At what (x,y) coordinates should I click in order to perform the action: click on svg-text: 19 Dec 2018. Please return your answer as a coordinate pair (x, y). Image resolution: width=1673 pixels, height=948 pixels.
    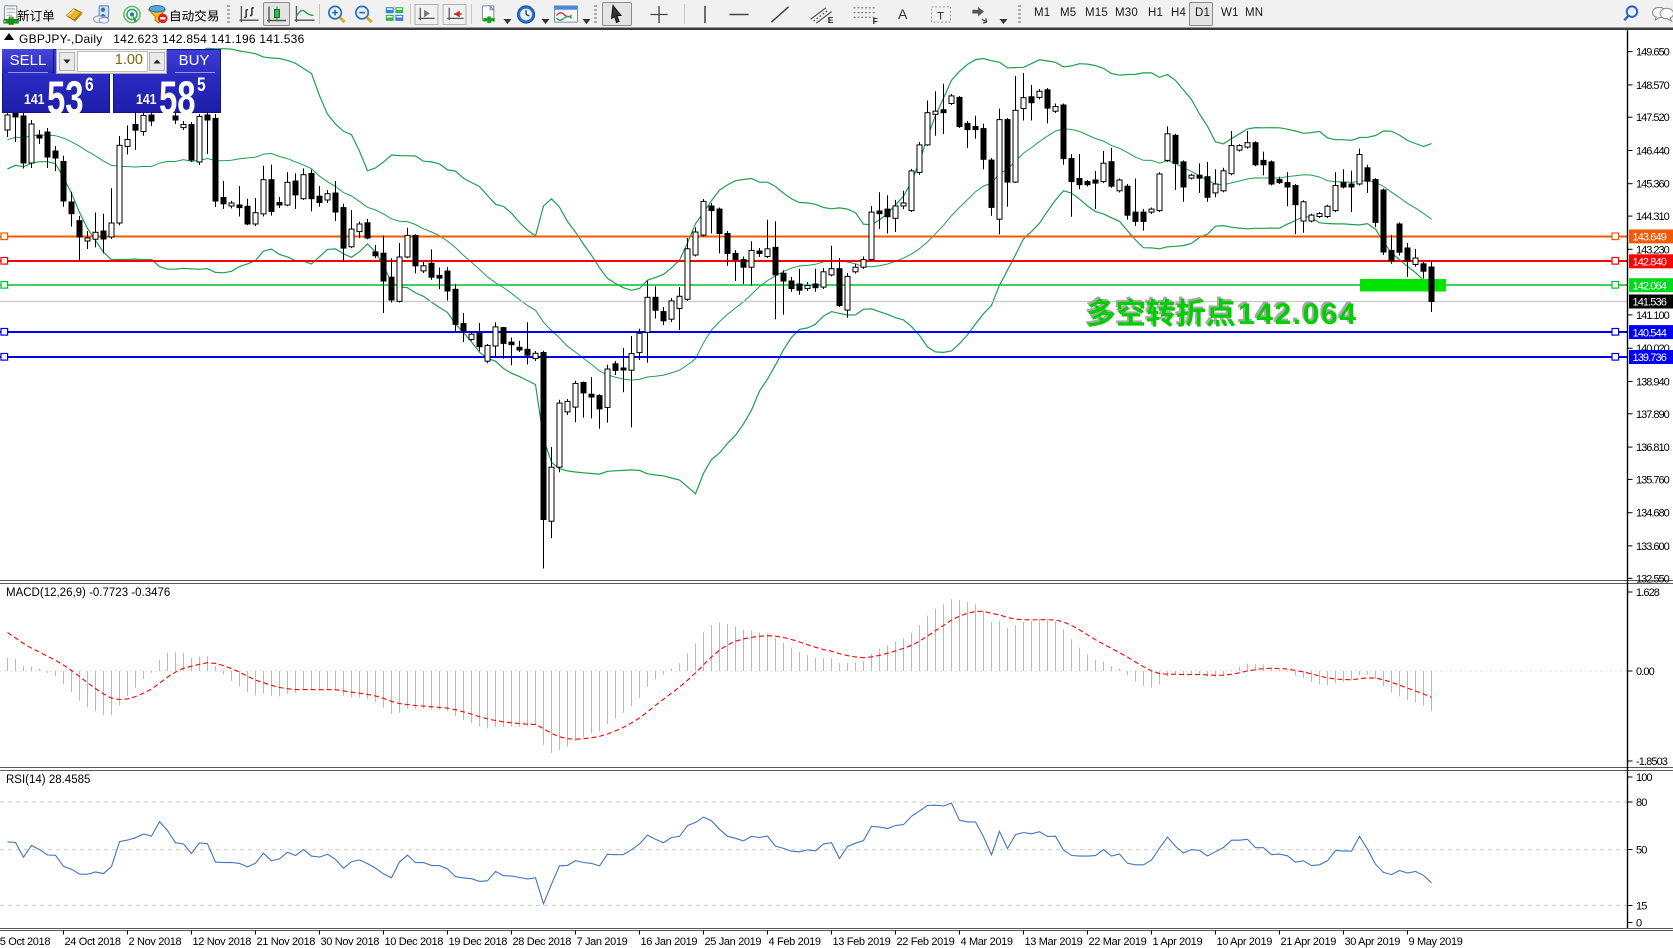
    Looking at the image, I should click on (478, 942).